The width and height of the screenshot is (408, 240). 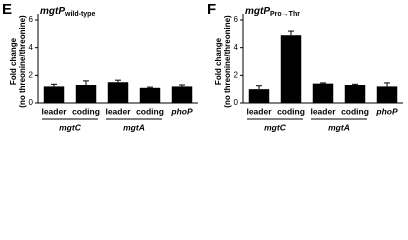 I want to click on chart-title: mgtPwild-type, so click(x=67, y=12).